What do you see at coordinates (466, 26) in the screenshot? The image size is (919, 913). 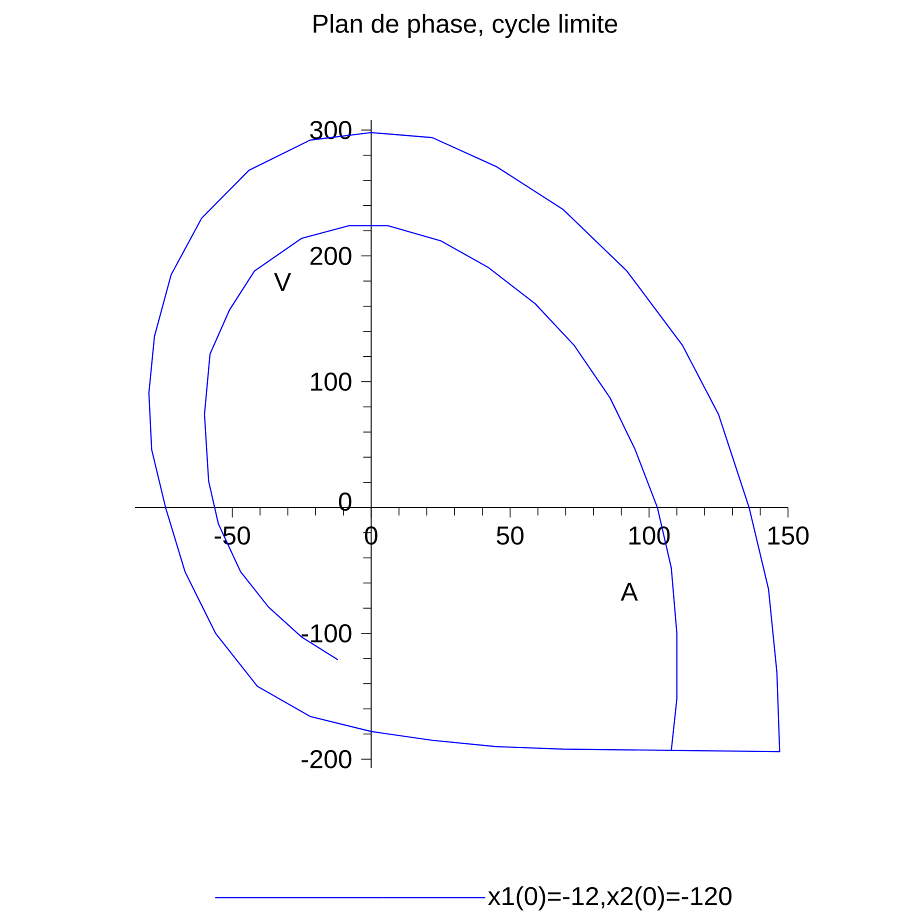 I see `chart-title: Plan de phase, cycle limite` at bounding box center [466, 26].